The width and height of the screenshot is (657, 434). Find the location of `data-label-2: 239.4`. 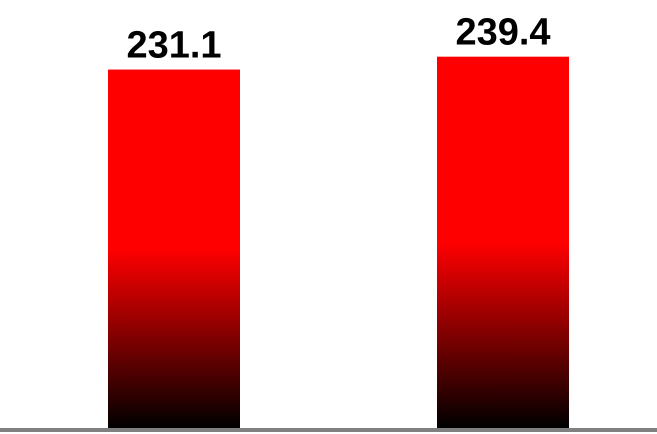

data-label-2: 239.4 is located at coordinates (502, 33).